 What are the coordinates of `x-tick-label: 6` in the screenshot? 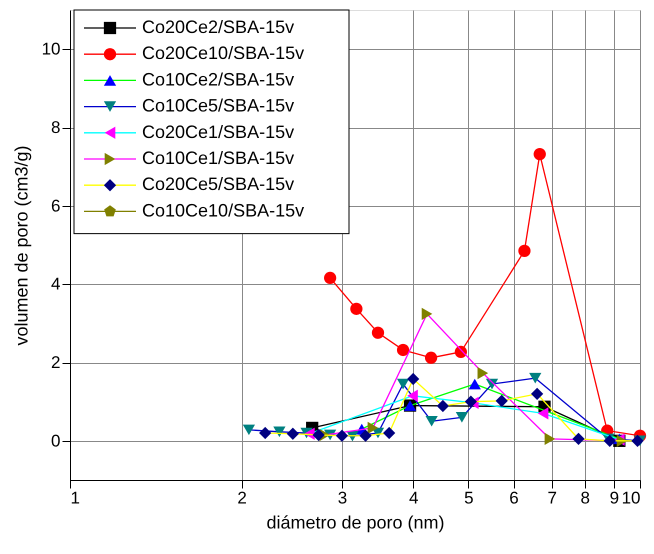 It's located at (514, 498).